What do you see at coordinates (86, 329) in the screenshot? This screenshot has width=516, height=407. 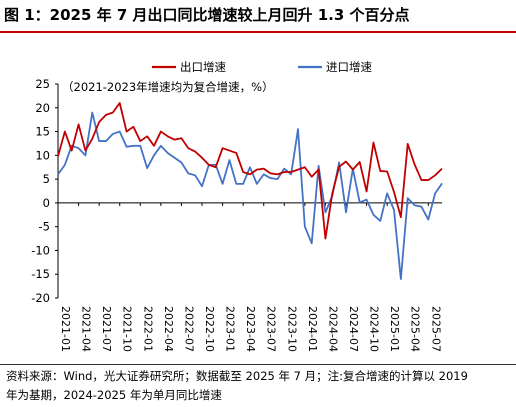 I see `x-tick-label: 2021-04` at bounding box center [86, 329].